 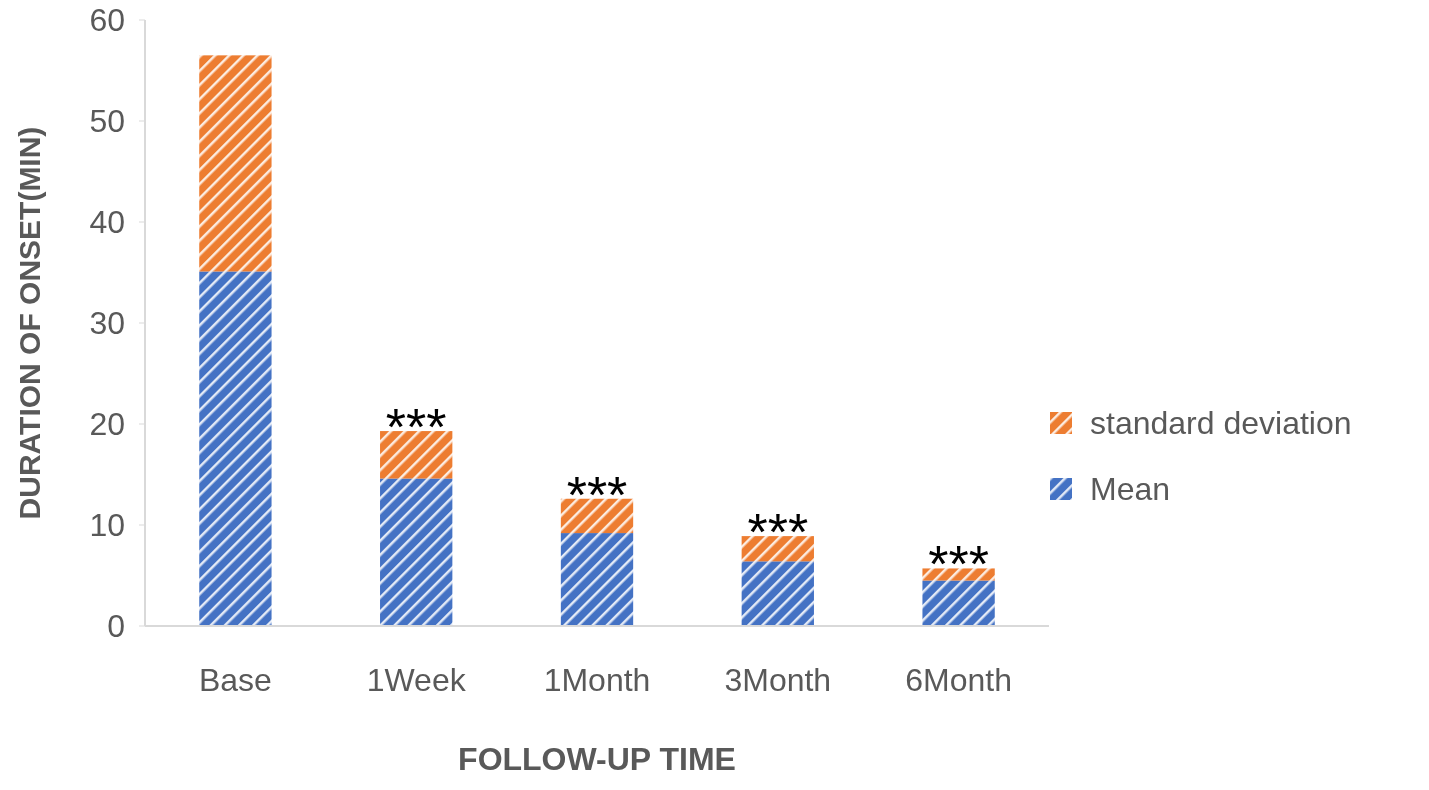 I want to click on x-tick-label: 3Month, so click(x=778, y=680).